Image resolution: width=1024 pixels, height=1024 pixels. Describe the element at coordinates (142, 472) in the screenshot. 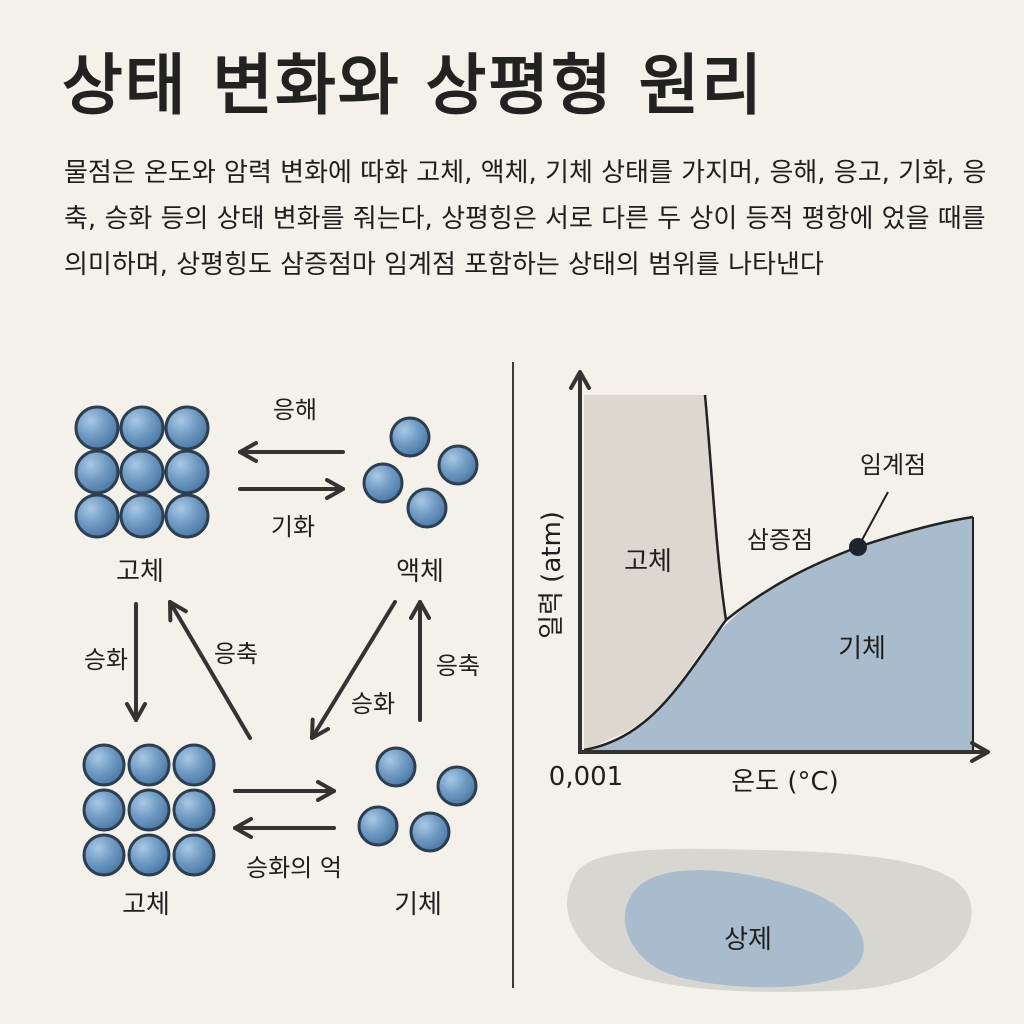

I see `solid-top-particles` at that location.